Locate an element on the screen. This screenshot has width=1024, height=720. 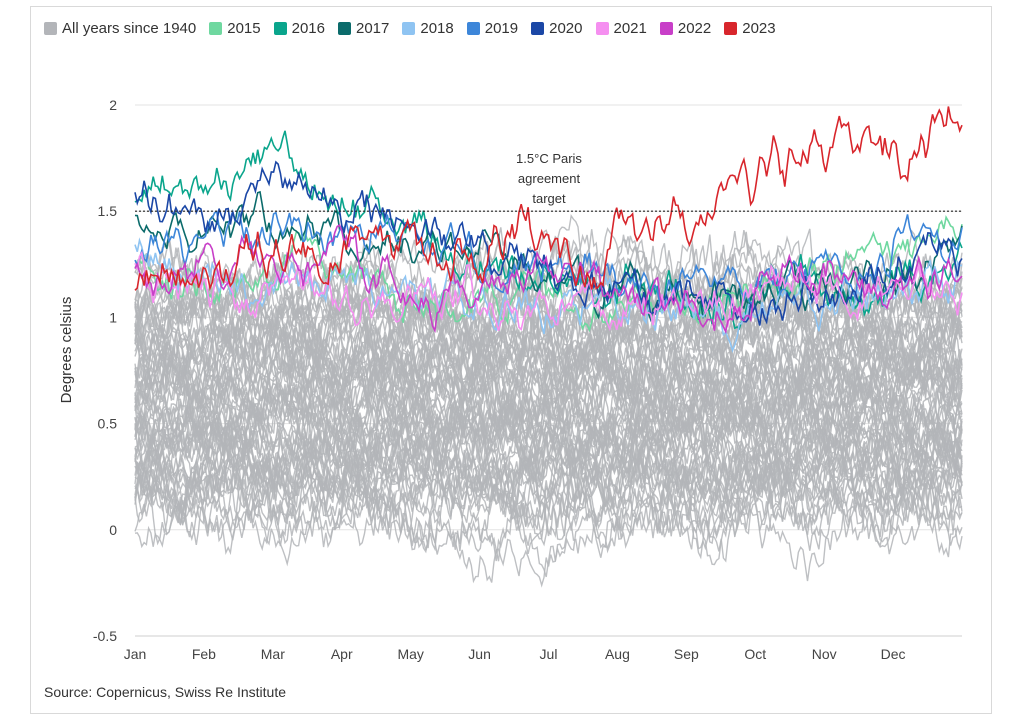
series-line-2021 is located at coordinates (548, 291).